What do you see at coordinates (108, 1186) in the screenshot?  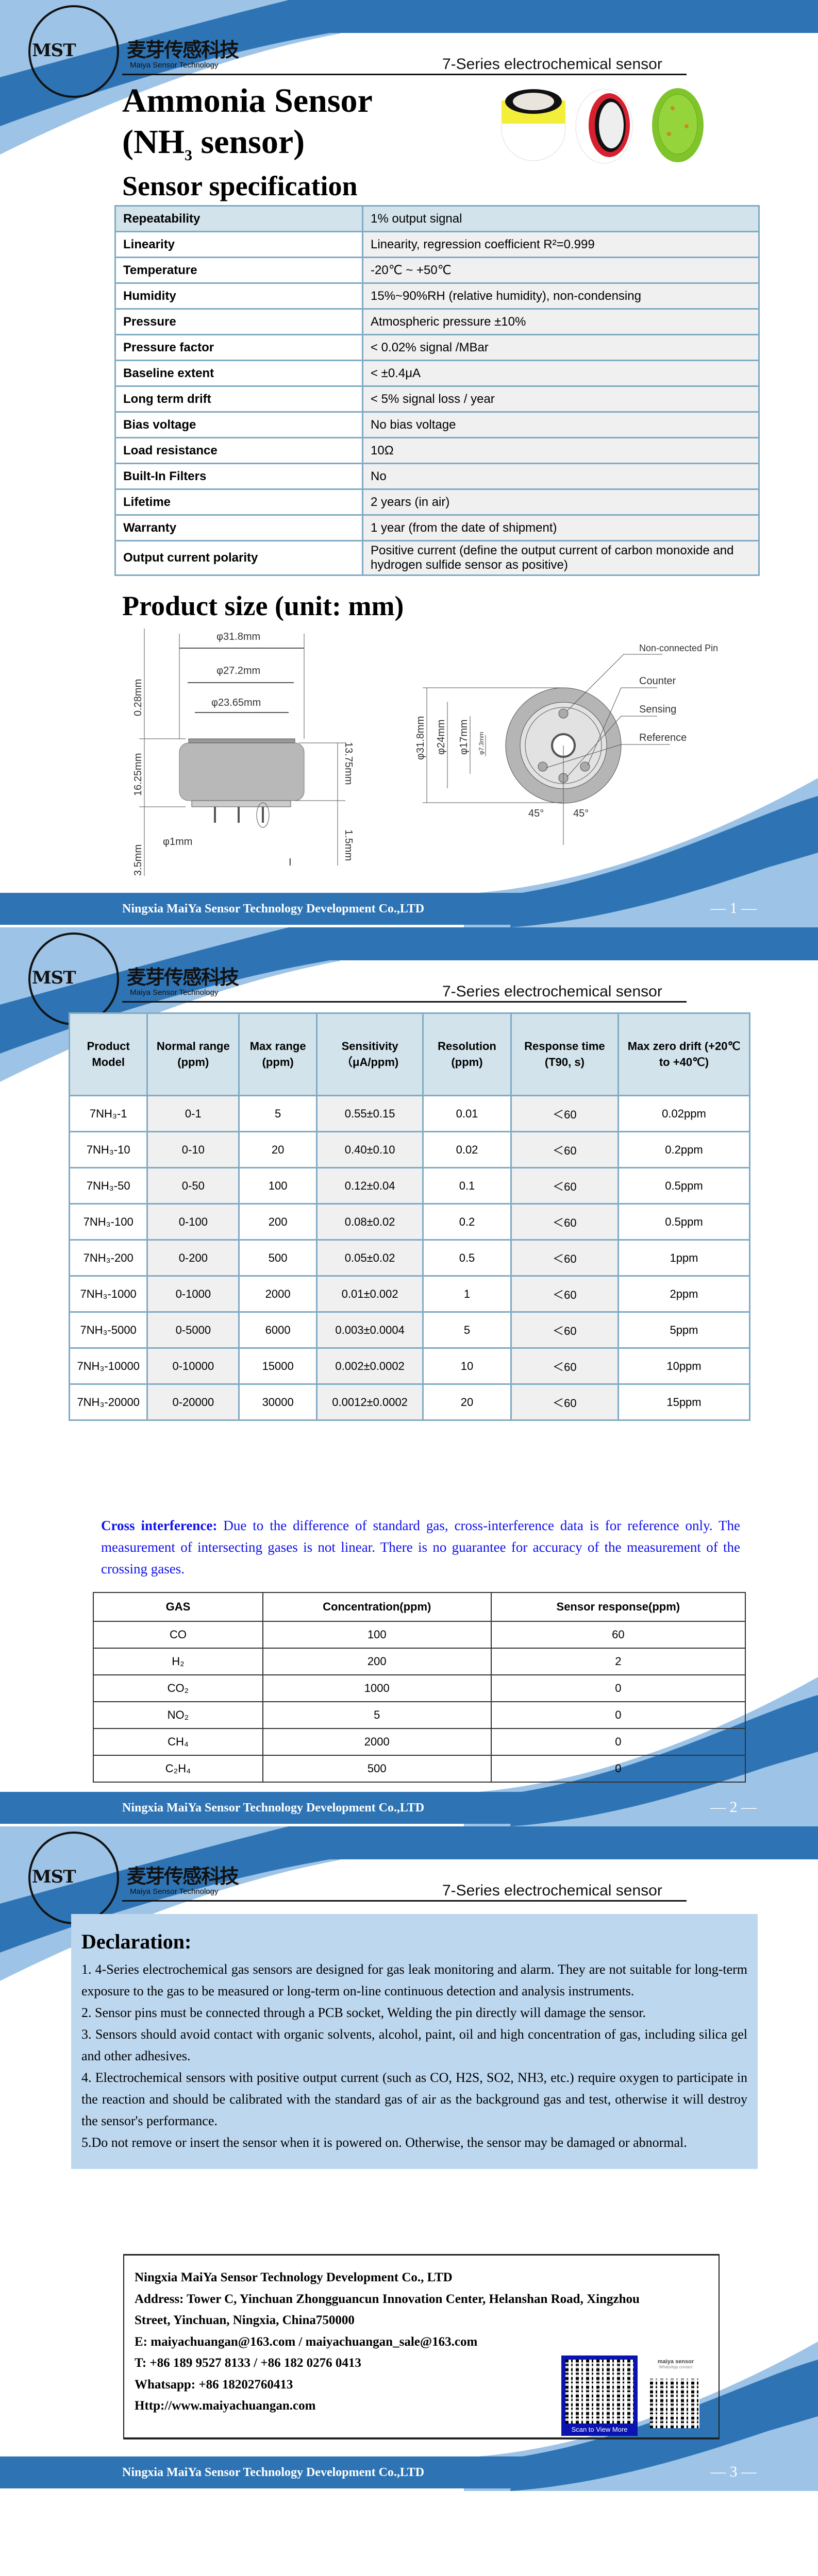 I see `model-cell: 7NH₃-50` at bounding box center [108, 1186].